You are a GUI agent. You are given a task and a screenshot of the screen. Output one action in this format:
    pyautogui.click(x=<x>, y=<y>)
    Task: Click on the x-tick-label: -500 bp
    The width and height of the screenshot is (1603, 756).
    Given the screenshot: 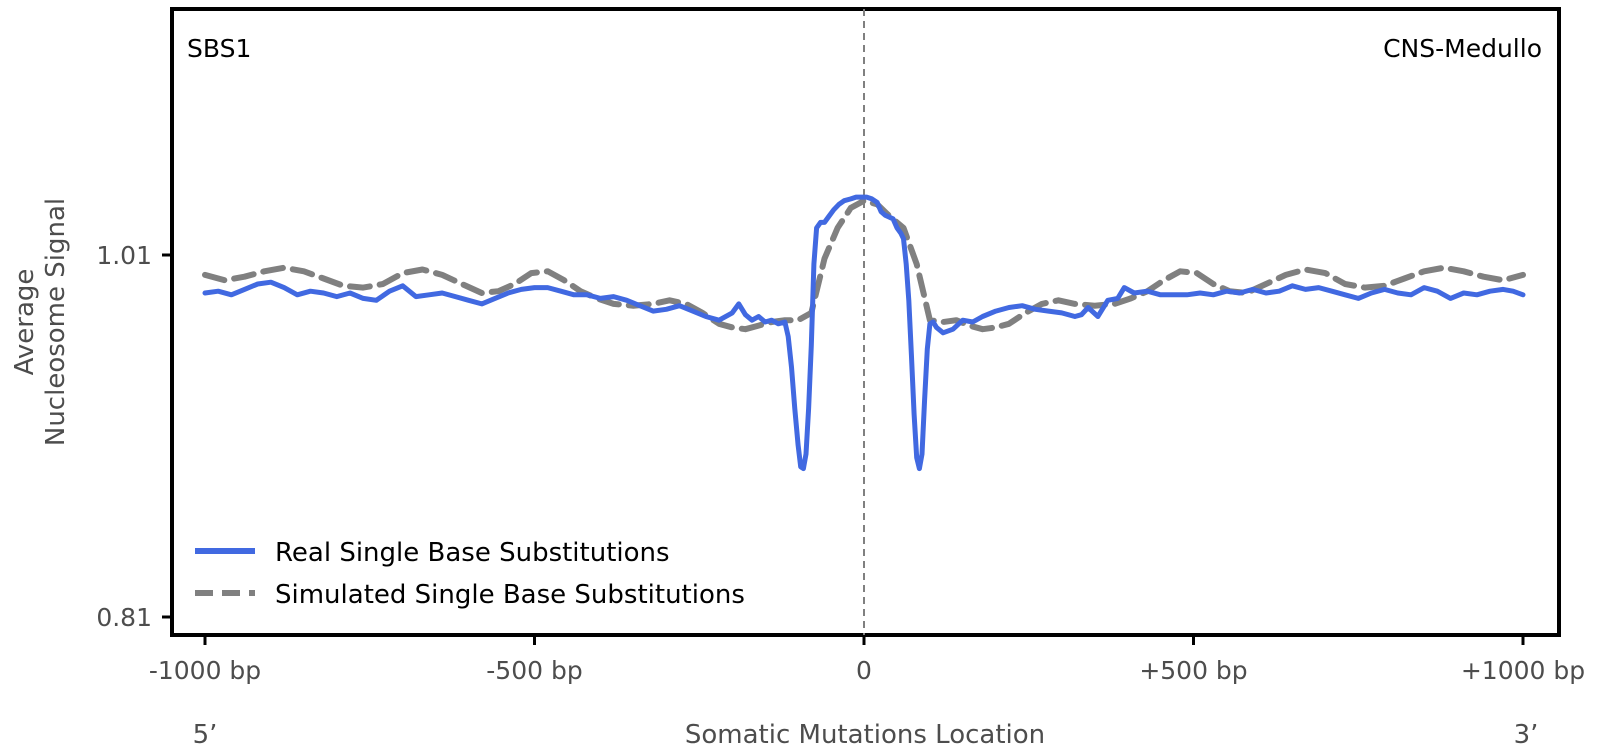 What is the action you would take?
    pyautogui.click(x=534, y=670)
    